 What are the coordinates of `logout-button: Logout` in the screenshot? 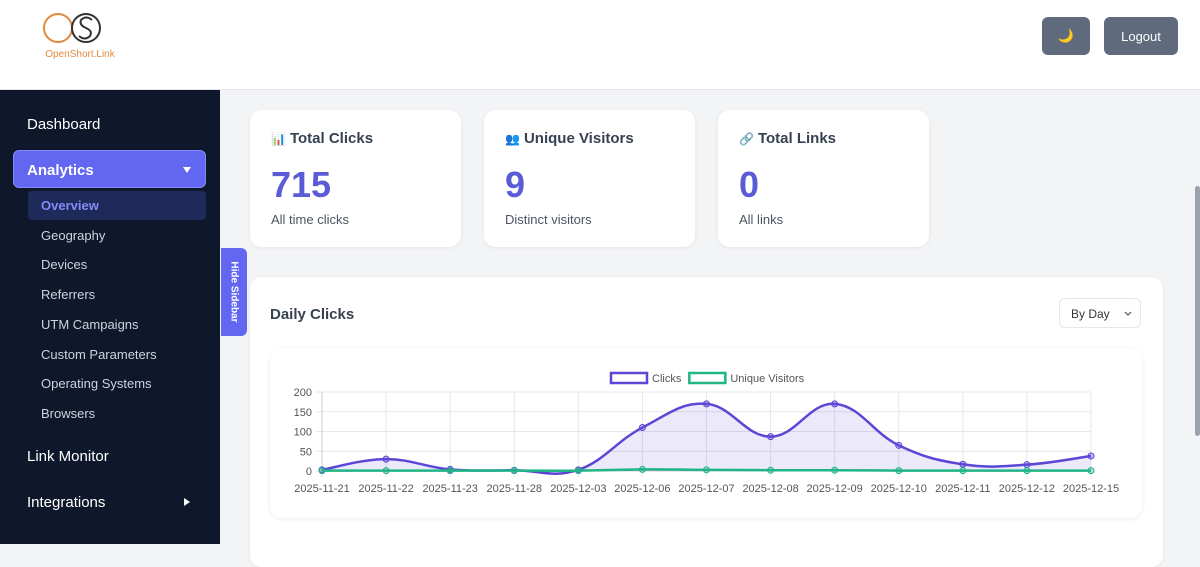 It's located at (1141, 36).